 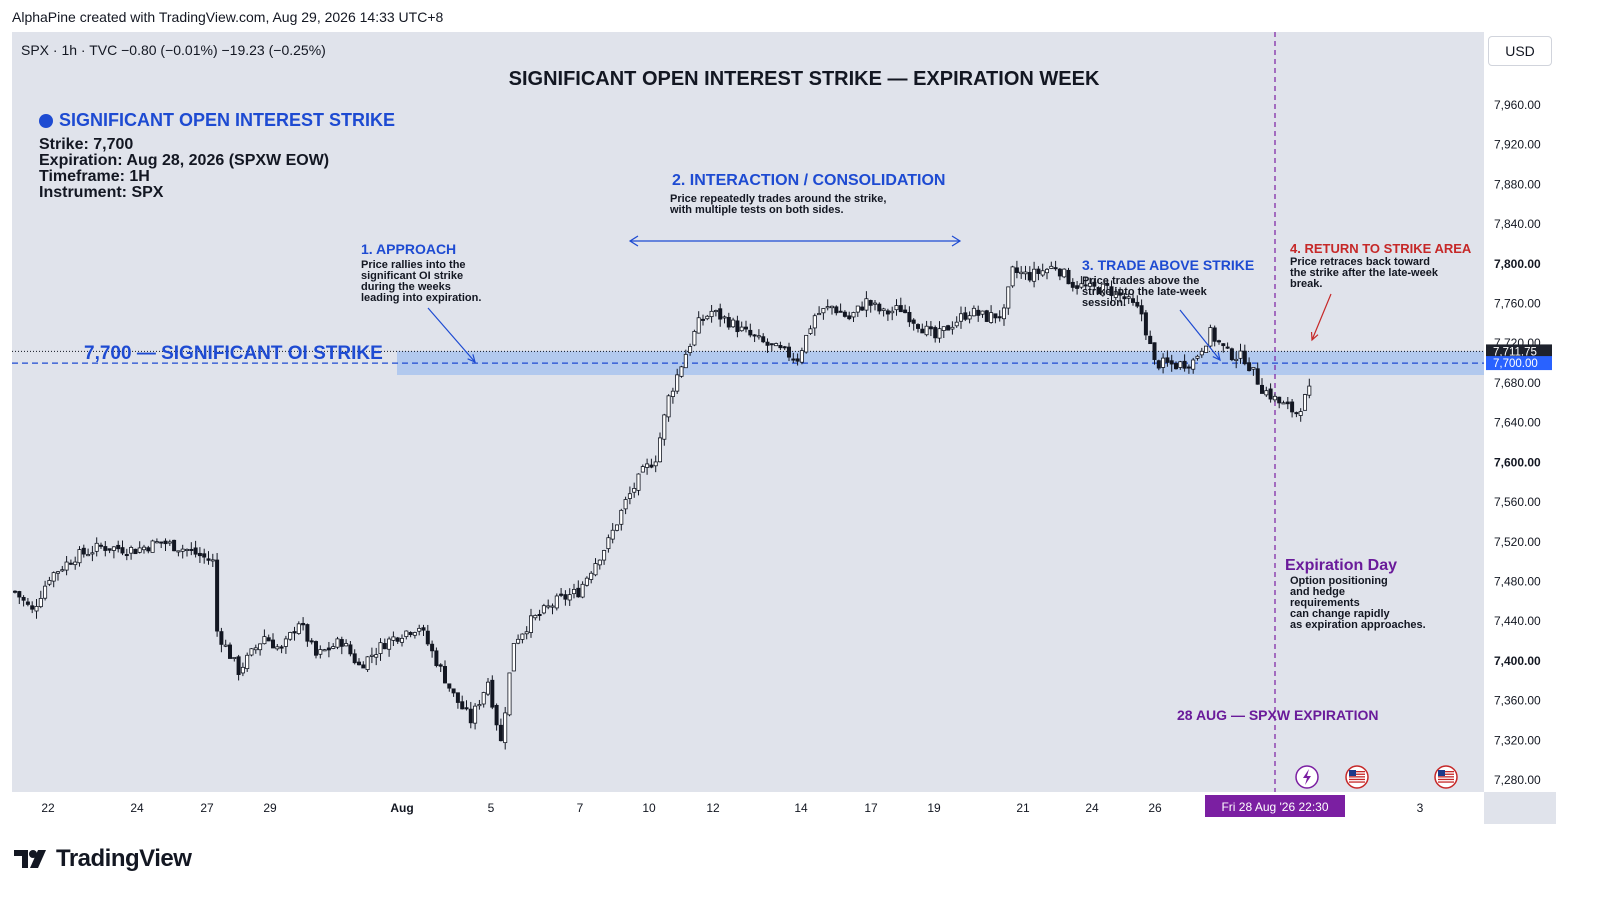 What do you see at coordinates (1278, 715) in the screenshot?
I see `expiration-label: 28 AUG — SPXW EXPIRATION` at bounding box center [1278, 715].